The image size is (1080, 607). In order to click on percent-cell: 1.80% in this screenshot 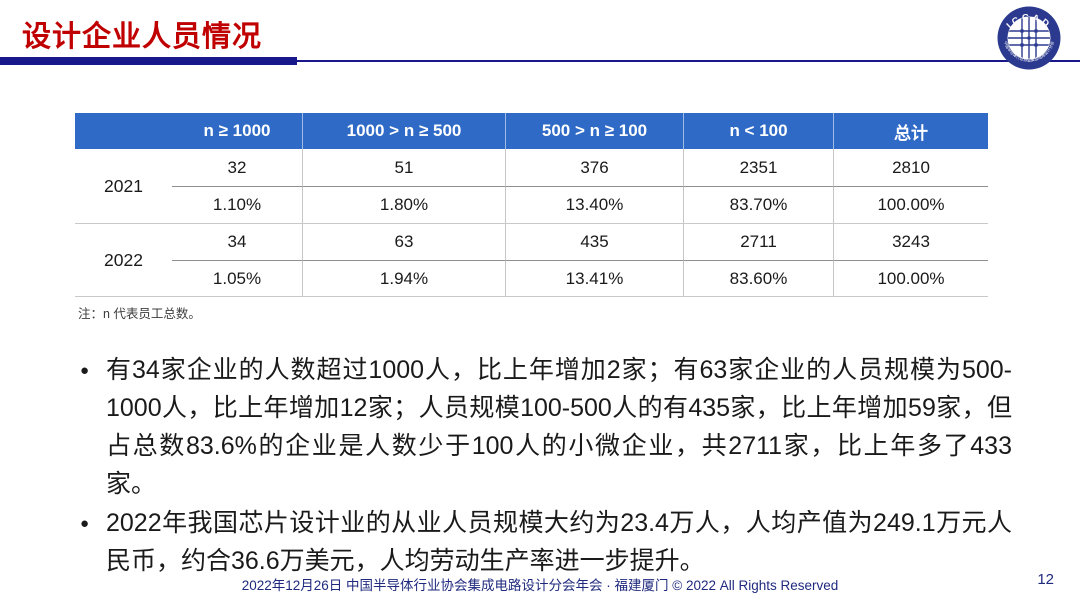, I will do `click(403, 204)`.